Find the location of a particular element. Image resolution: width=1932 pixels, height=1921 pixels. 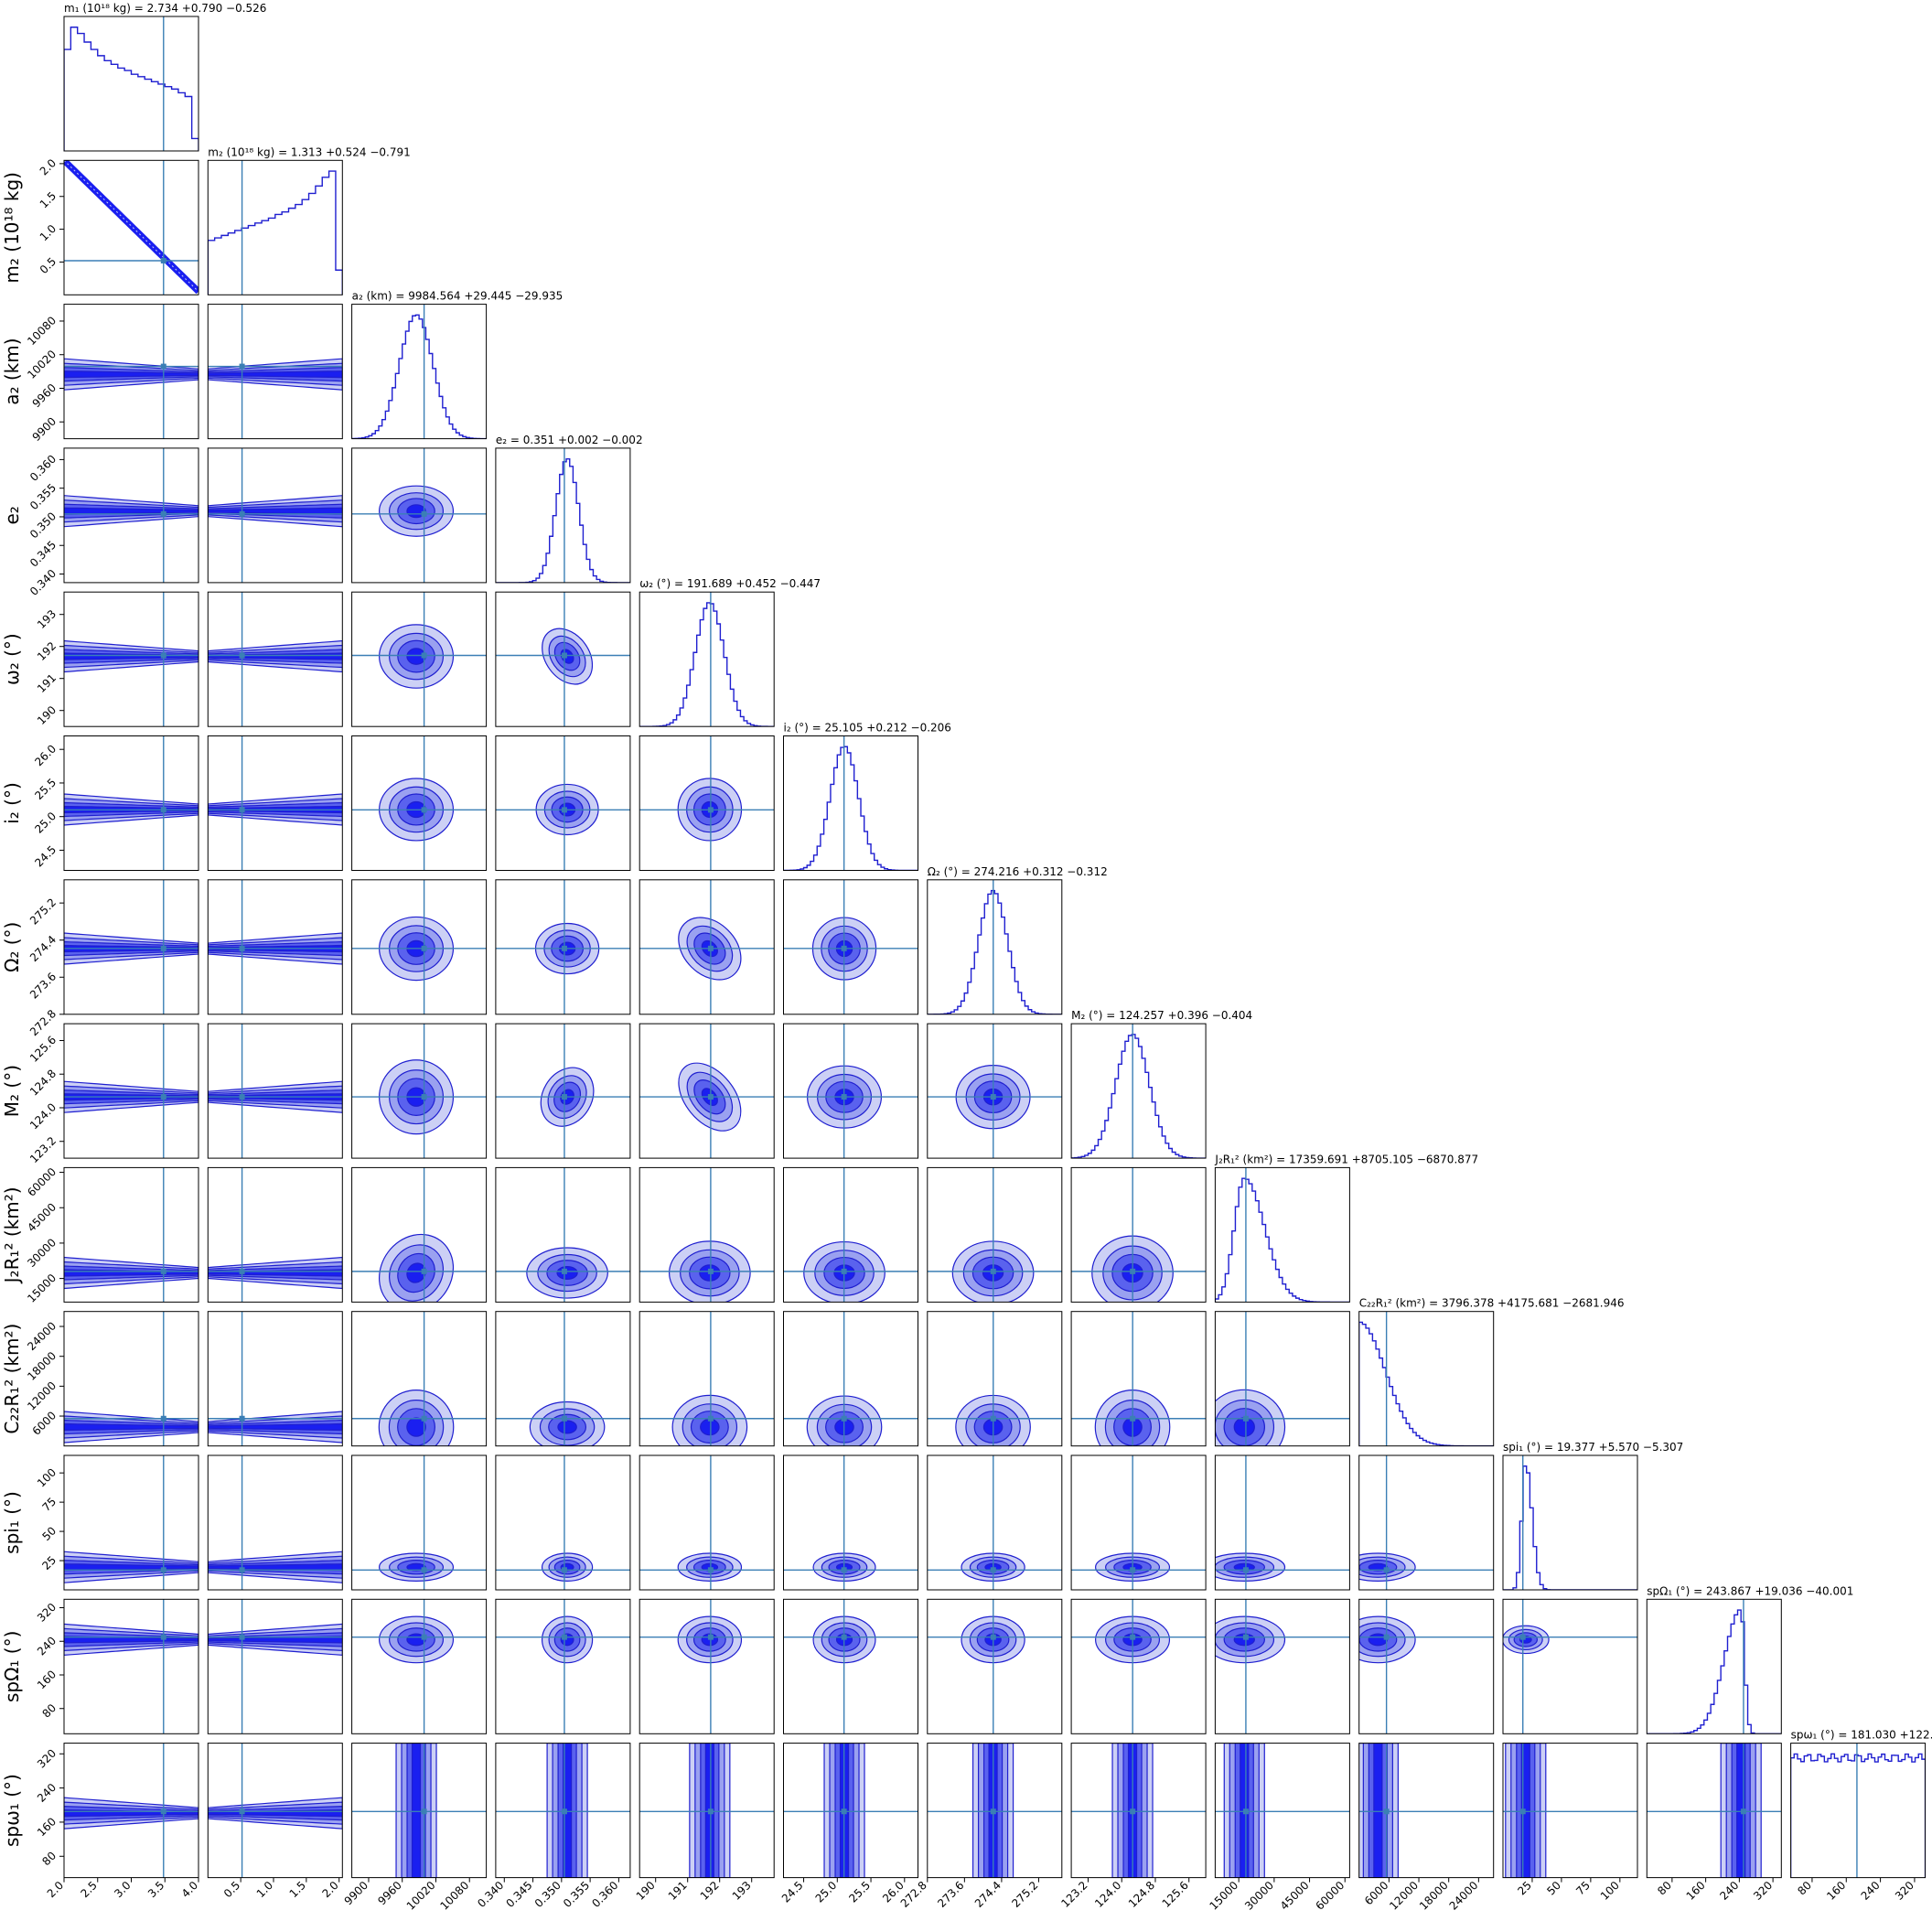

contour-panel-C22R1sq-vs-e2 is located at coordinates (563, 1379).